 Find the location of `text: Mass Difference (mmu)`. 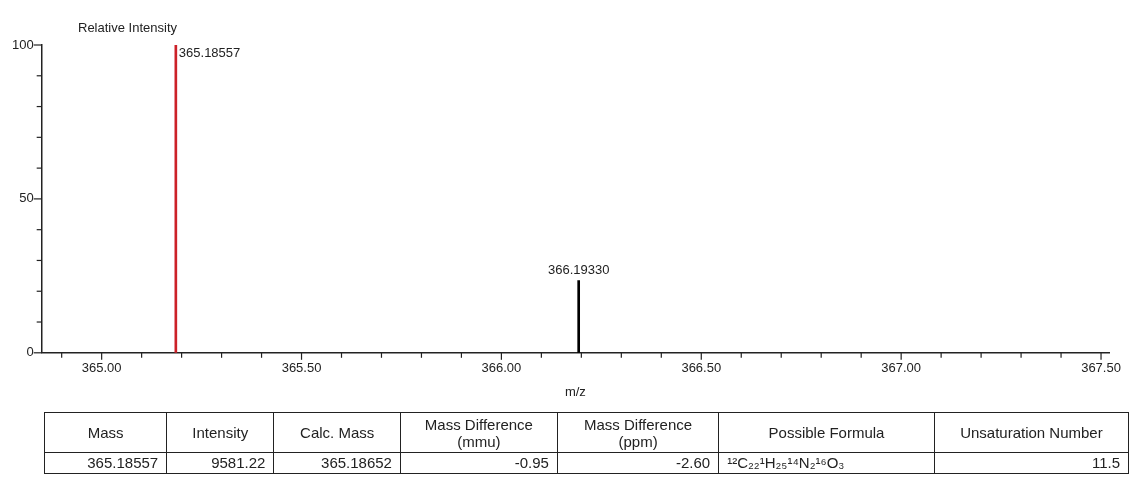

text: Mass Difference (mmu) is located at coordinates (479, 432).